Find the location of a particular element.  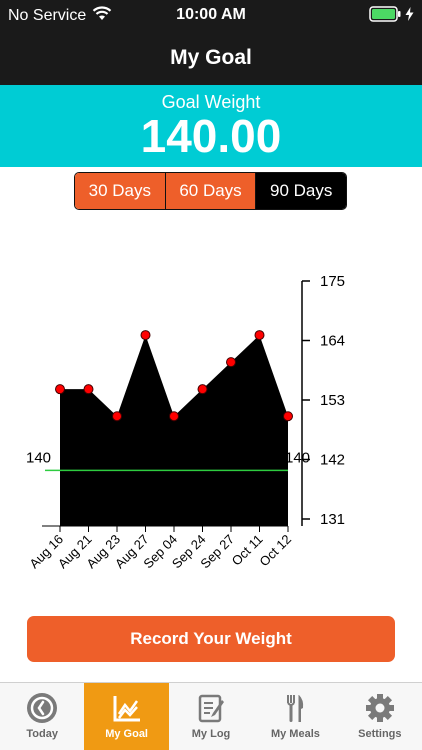

chart-icon is located at coordinates (126, 709).